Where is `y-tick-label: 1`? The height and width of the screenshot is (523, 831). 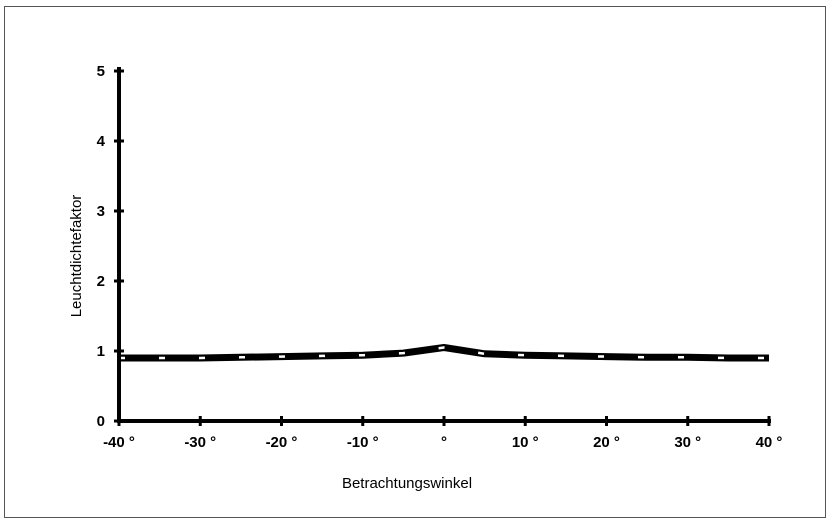 y-tick-label: 1 is located at coordinates (101, 351).